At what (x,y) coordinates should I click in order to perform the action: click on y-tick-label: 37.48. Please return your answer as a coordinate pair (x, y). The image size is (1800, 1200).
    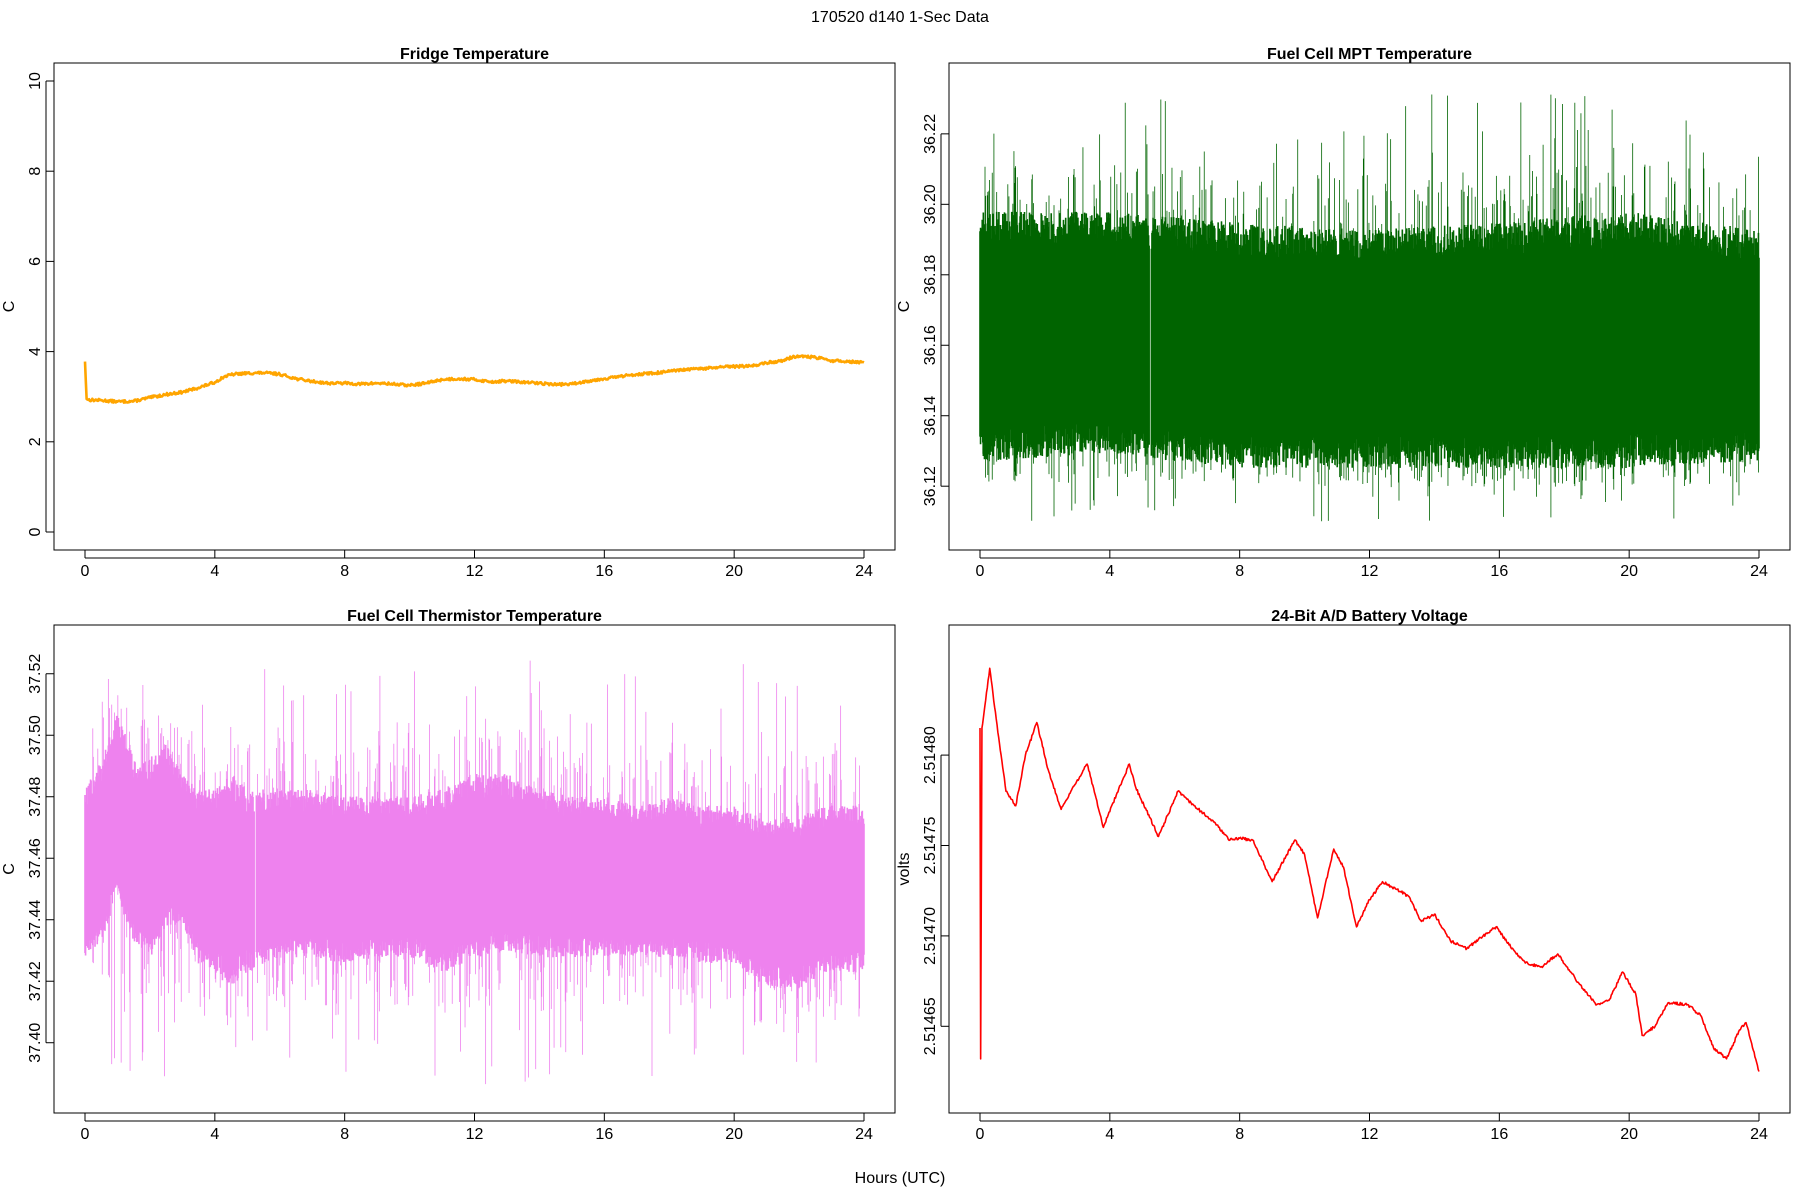
    Looking at the image, I should click on (35, 797).